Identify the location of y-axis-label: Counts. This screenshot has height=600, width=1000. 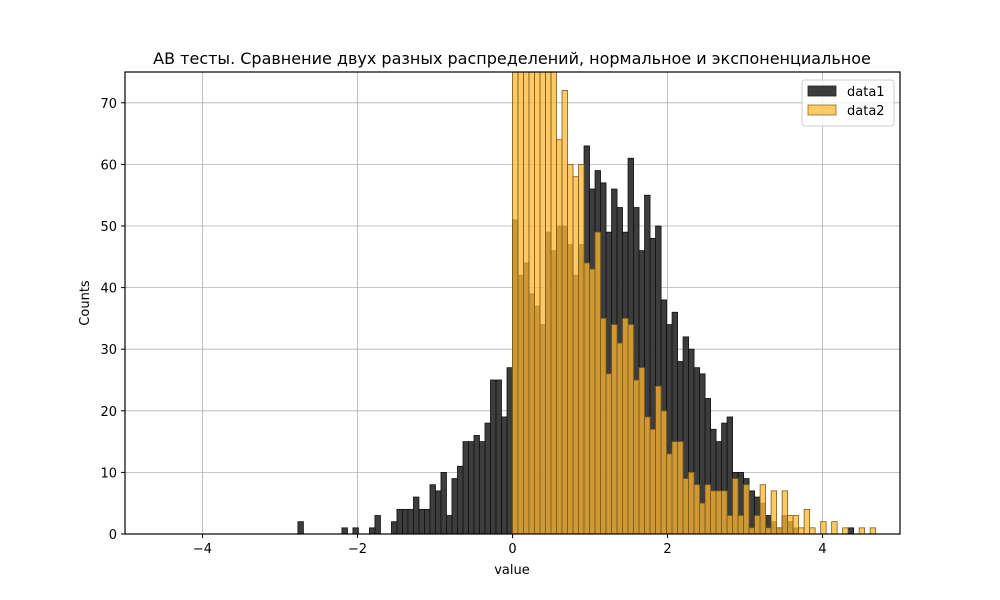
(85, 303).